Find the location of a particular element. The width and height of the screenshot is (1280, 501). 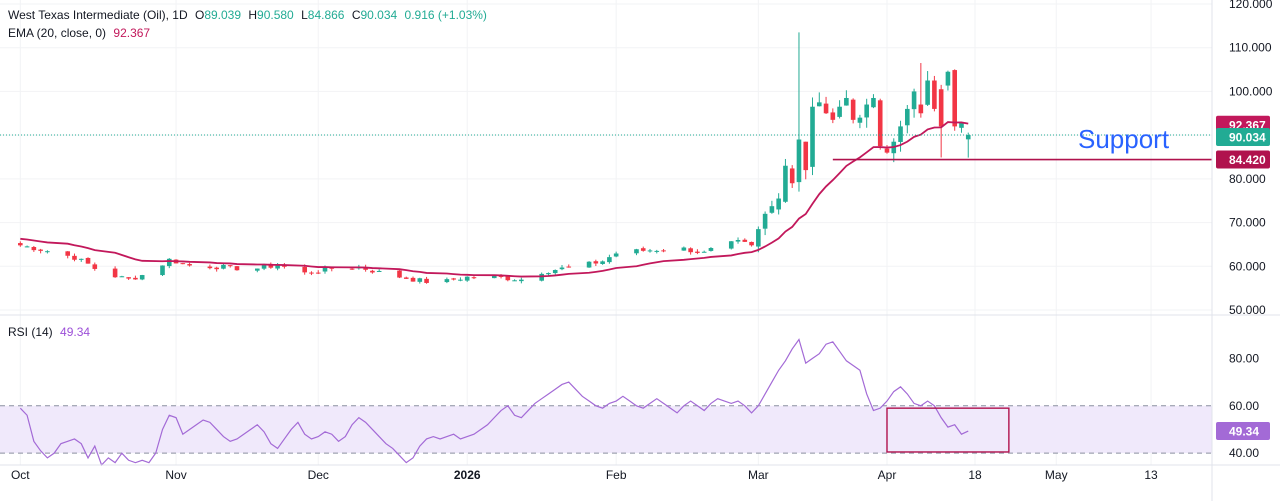

legend-symbol: West Texas Intermediate (Oil), 1D is located at coordinates (98, 15).